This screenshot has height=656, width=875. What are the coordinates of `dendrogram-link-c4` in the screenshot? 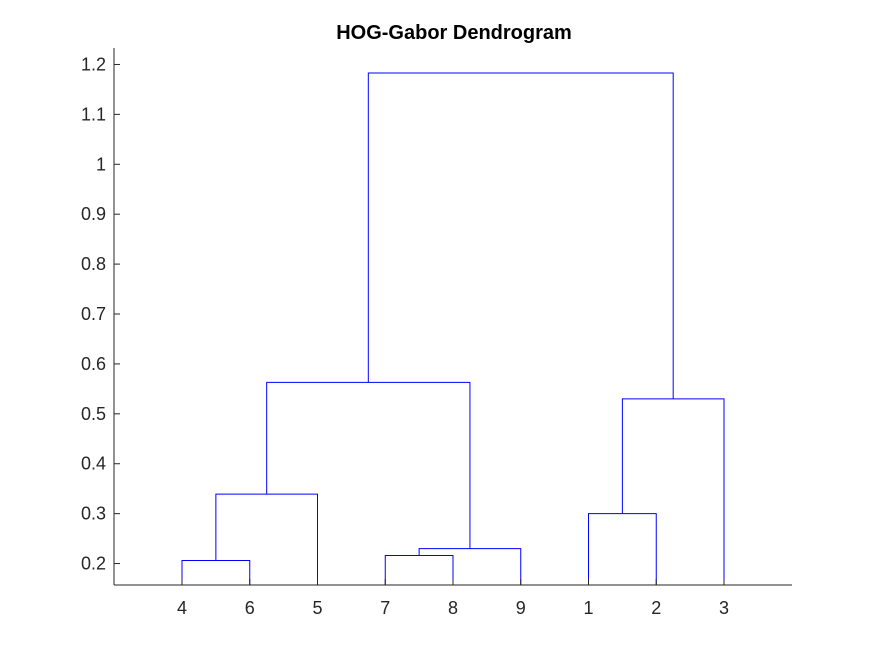 It's located at (470, 566).